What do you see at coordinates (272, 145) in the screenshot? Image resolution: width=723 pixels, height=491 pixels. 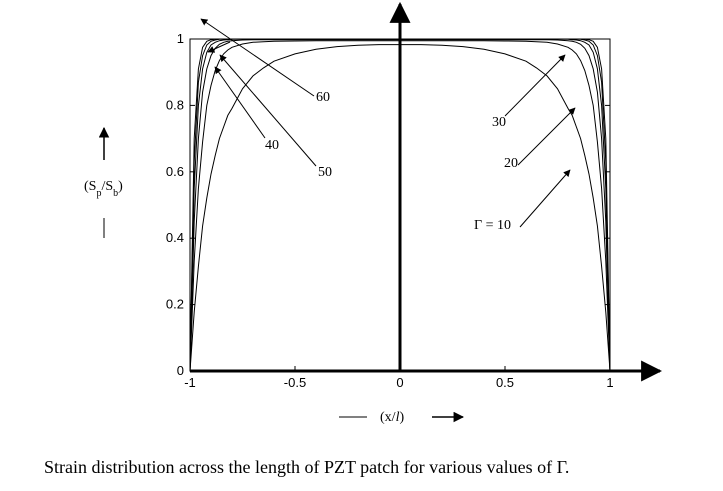 I see `annotation-40: 40` at bounding box center [272, 145].